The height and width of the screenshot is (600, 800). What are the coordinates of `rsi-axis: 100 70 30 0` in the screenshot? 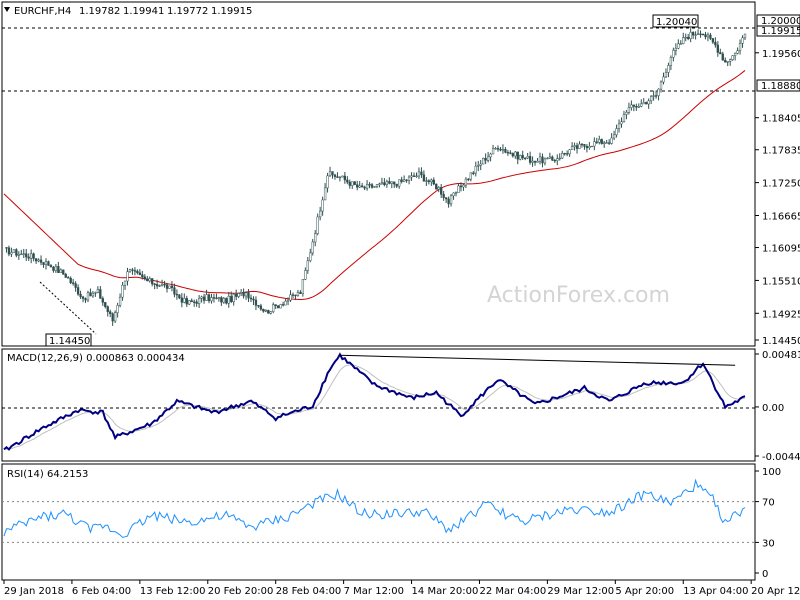 It's located at (768, 523).